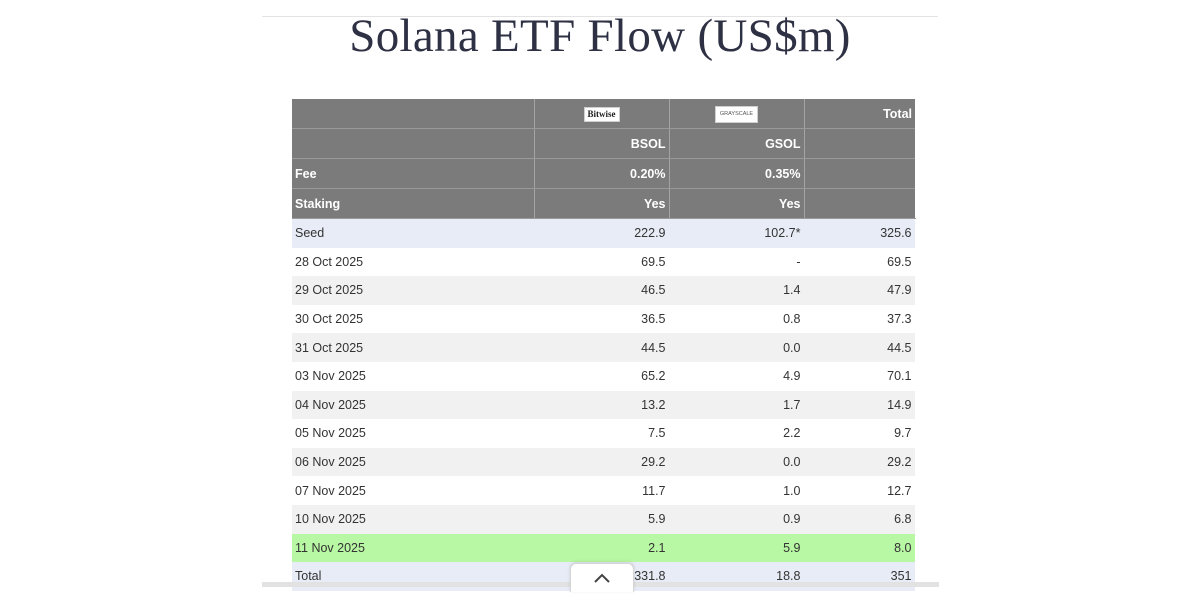 The height and width of the screenshot is (600, 1200). Describe the element at coordinates (859, 548) in the screenshot. I see `total-flow-cell: 8.0` at that location.